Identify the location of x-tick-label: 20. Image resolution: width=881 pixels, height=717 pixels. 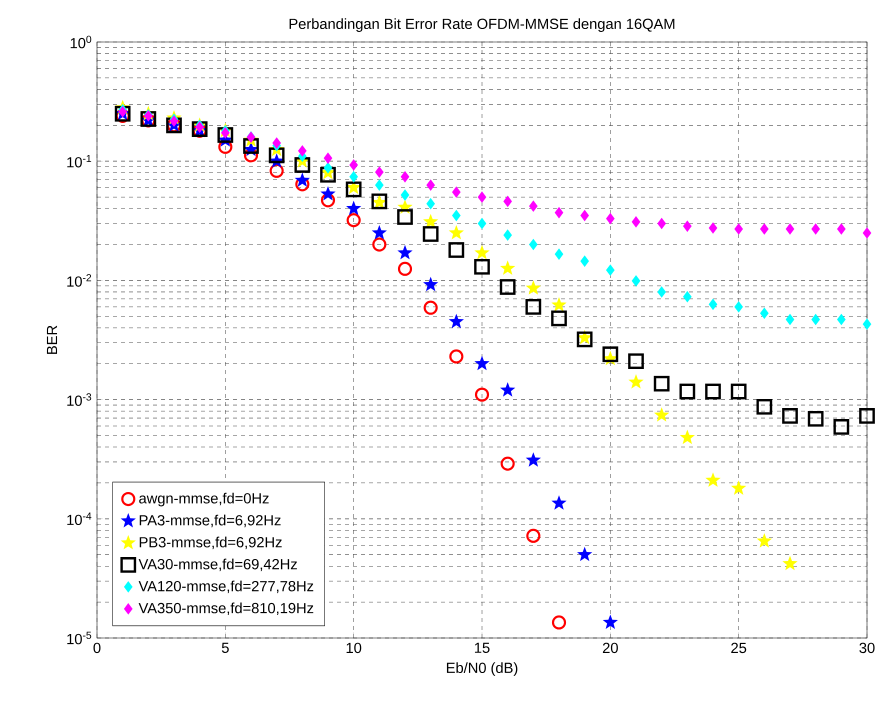
(610, 648).